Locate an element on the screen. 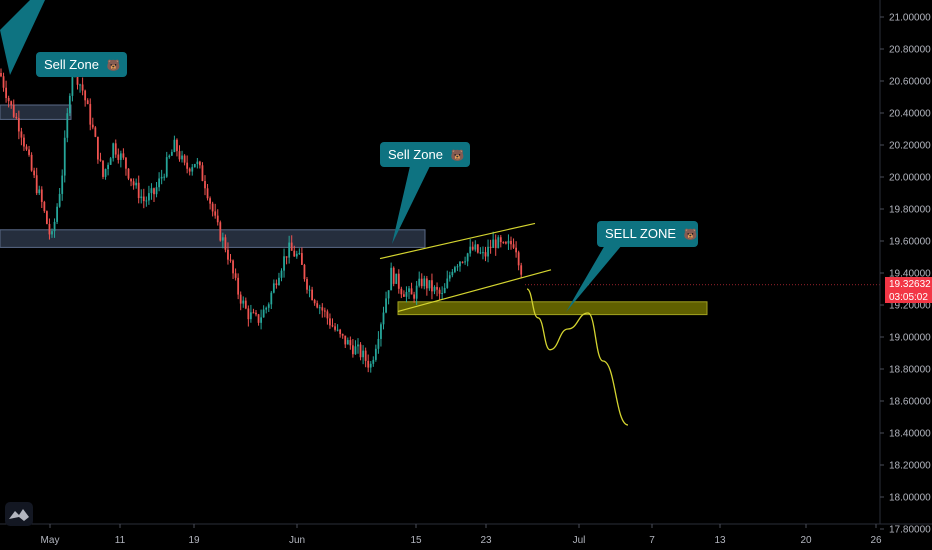  current-price-badge-bg is located at coordinates (908, 283).